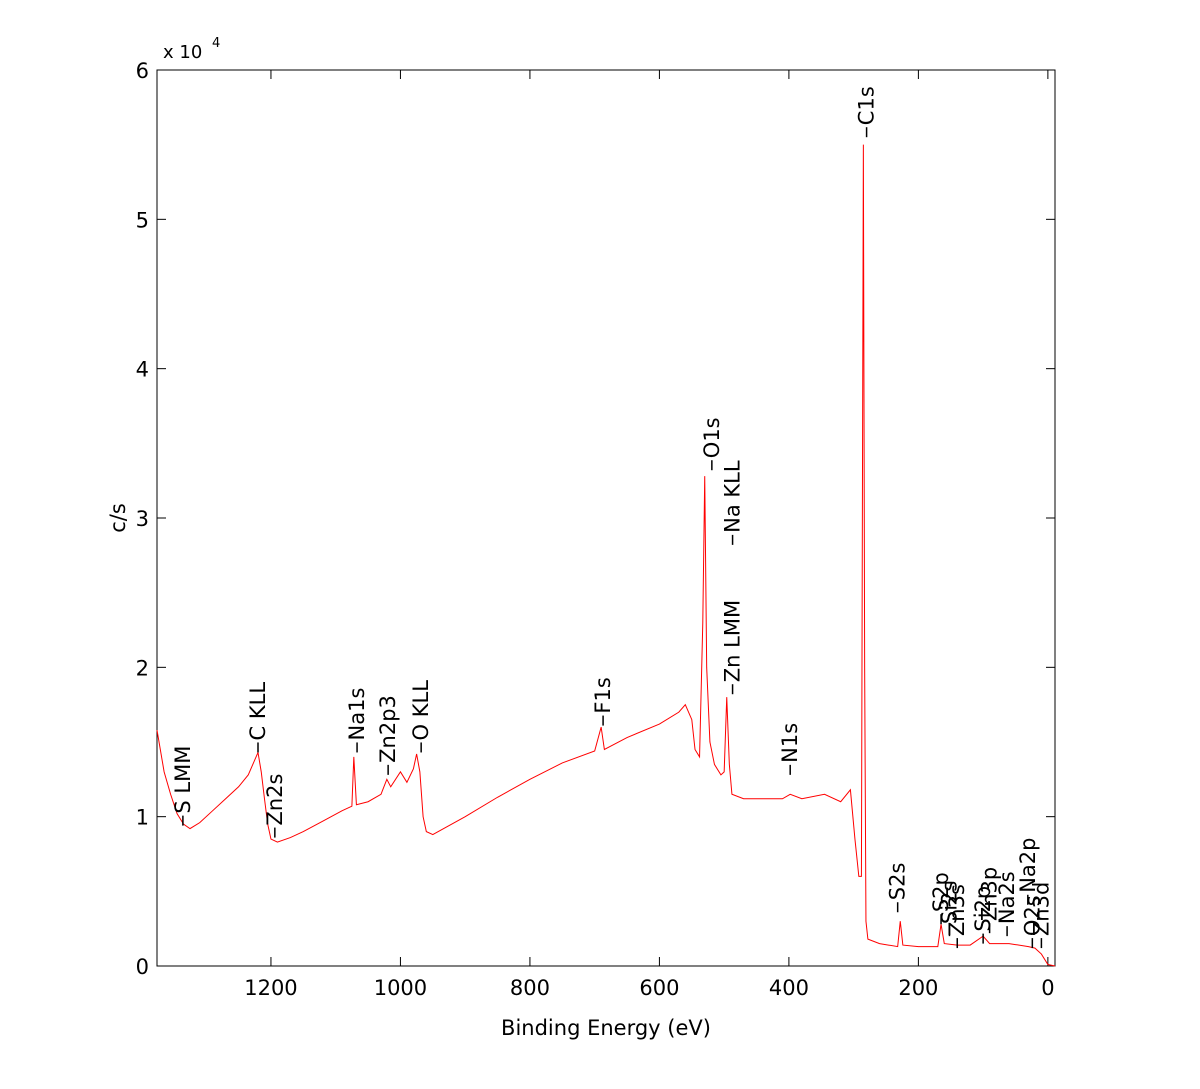  Describe the element at coordinates (789, 988) in the screenshot. I see `x-tick-label: 400` at that location.